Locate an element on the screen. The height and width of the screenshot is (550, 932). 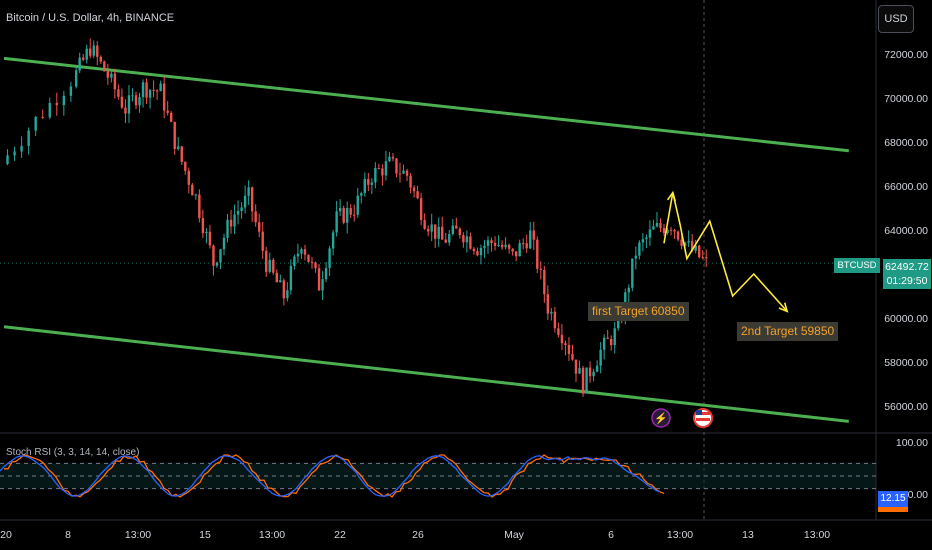
currency-button: USD is located at coordinates (896, 19).